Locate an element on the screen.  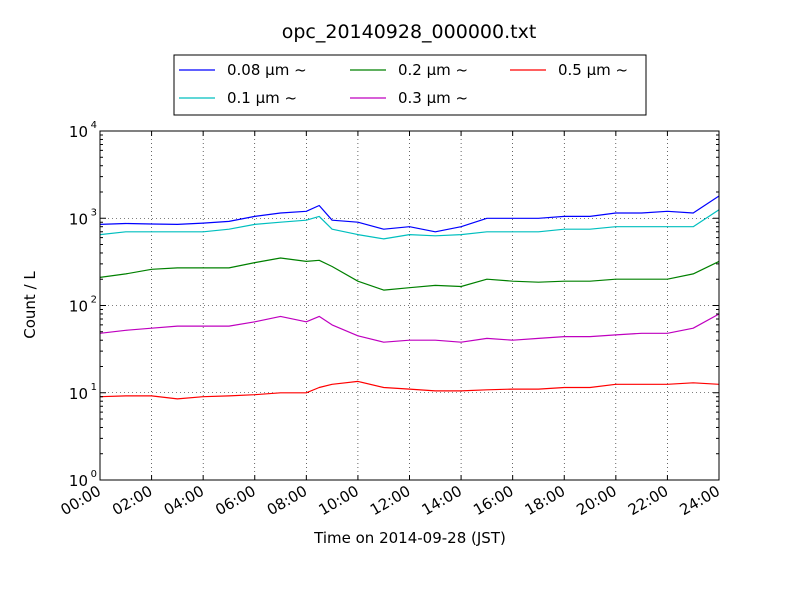
y-tick-exponent: 0 is located at coordinates (94, 474).